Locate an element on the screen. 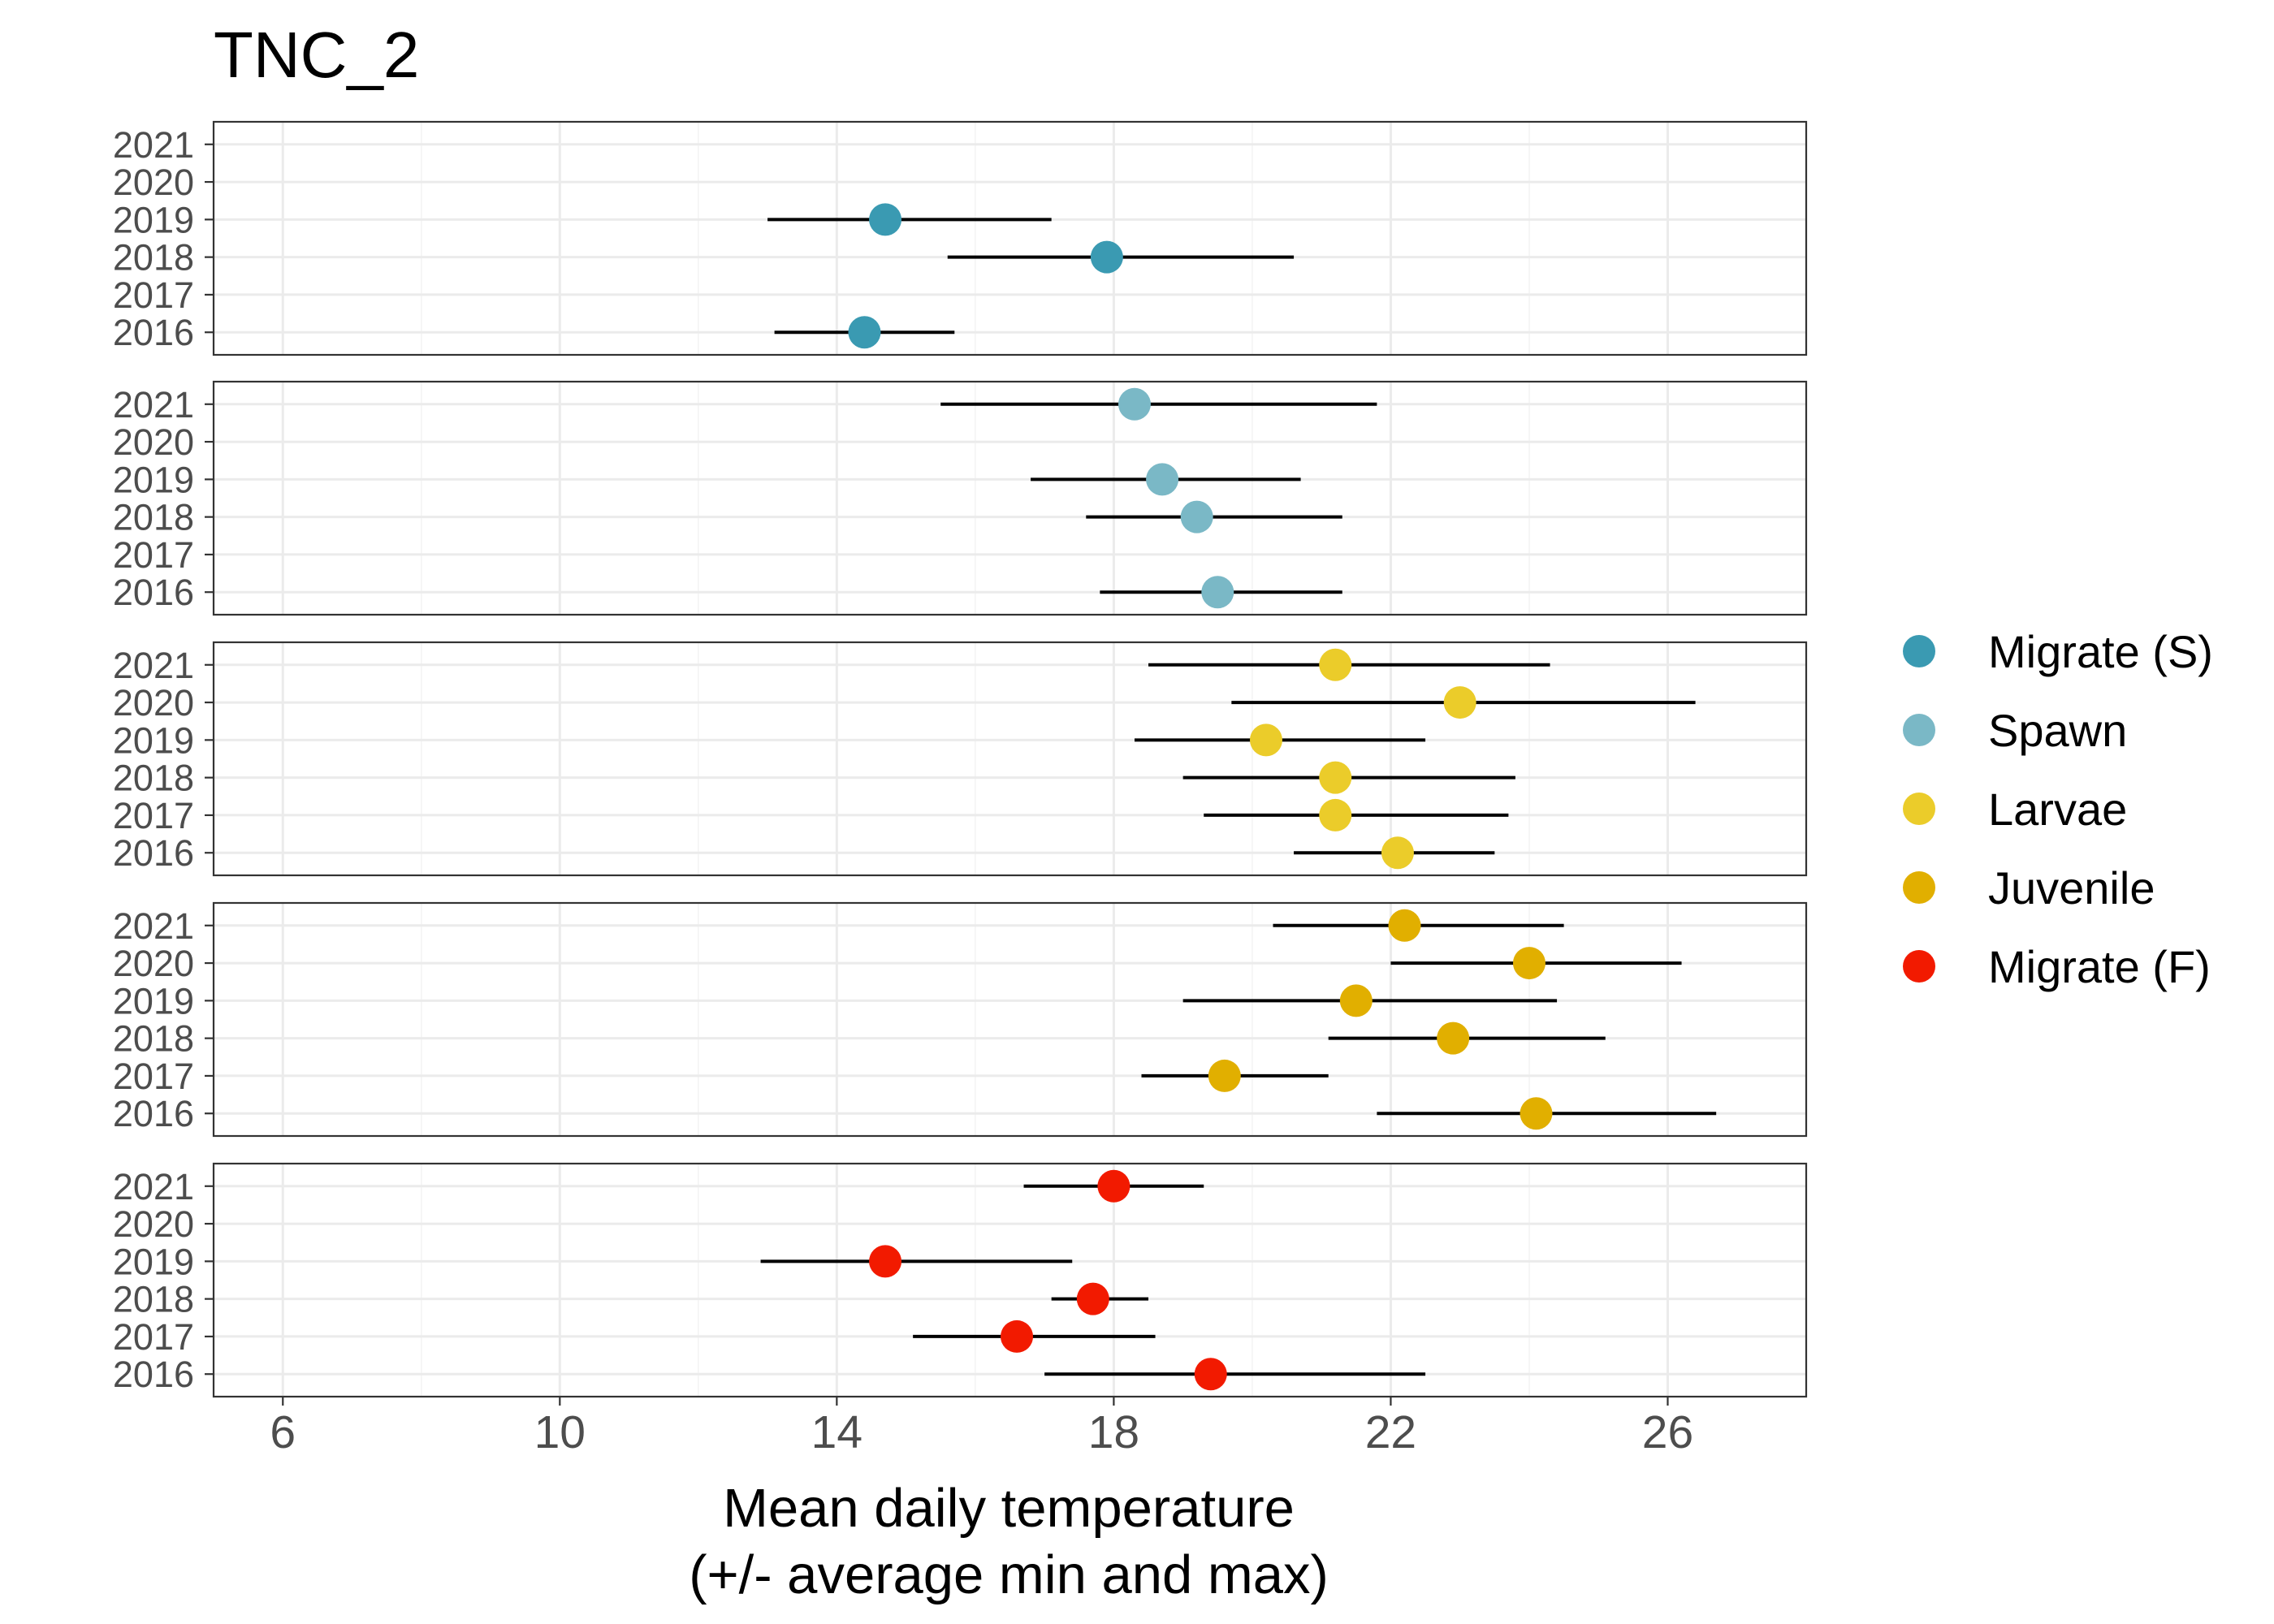  legend-label: Migrate (F) is located at coordinates (2099, 967).